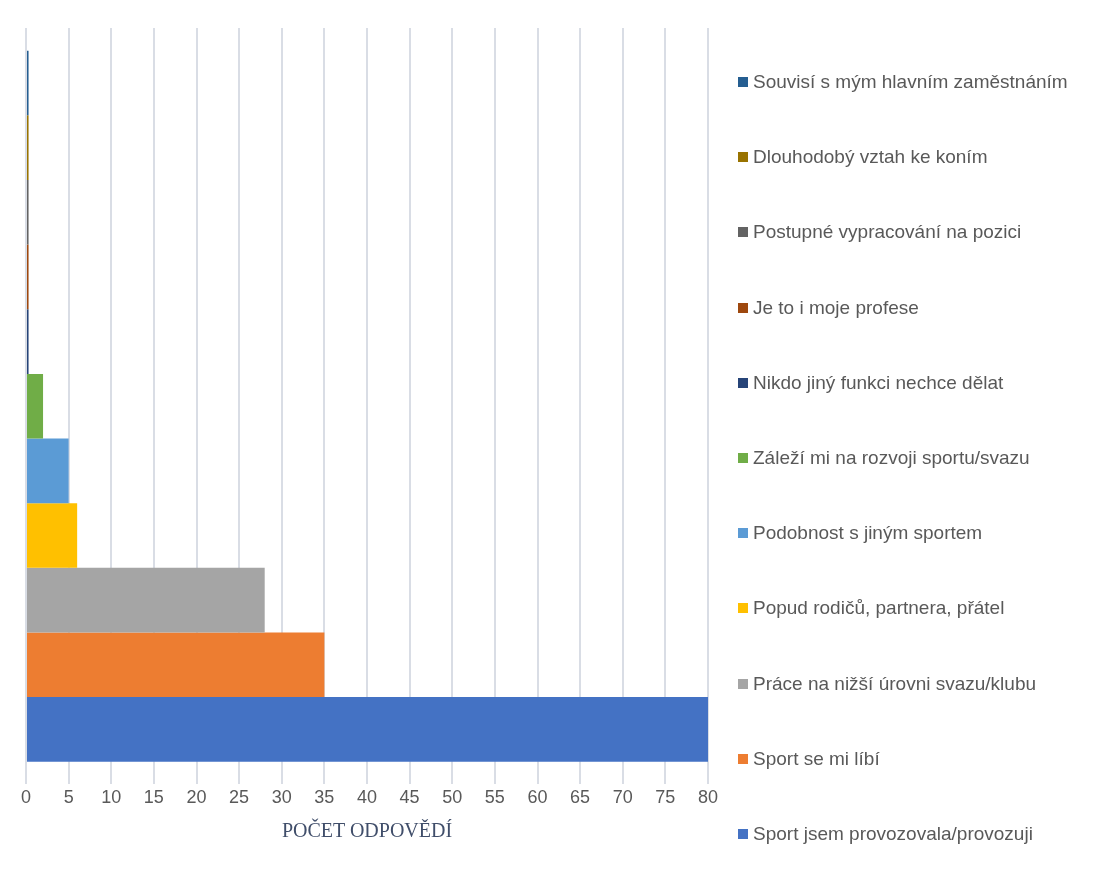  What do you see at coordinates (239, 797) in the screenshot?
I see `x-tick-label: 25` at bounding box center [239, 797].